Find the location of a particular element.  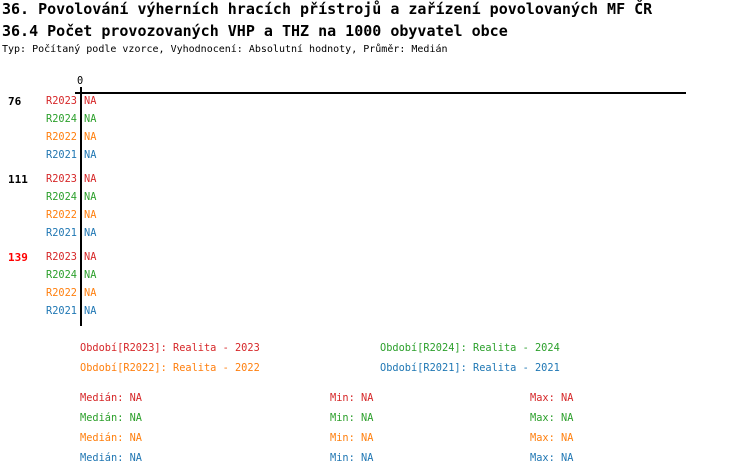

x-axis-line is located at coordinates (380, 93).